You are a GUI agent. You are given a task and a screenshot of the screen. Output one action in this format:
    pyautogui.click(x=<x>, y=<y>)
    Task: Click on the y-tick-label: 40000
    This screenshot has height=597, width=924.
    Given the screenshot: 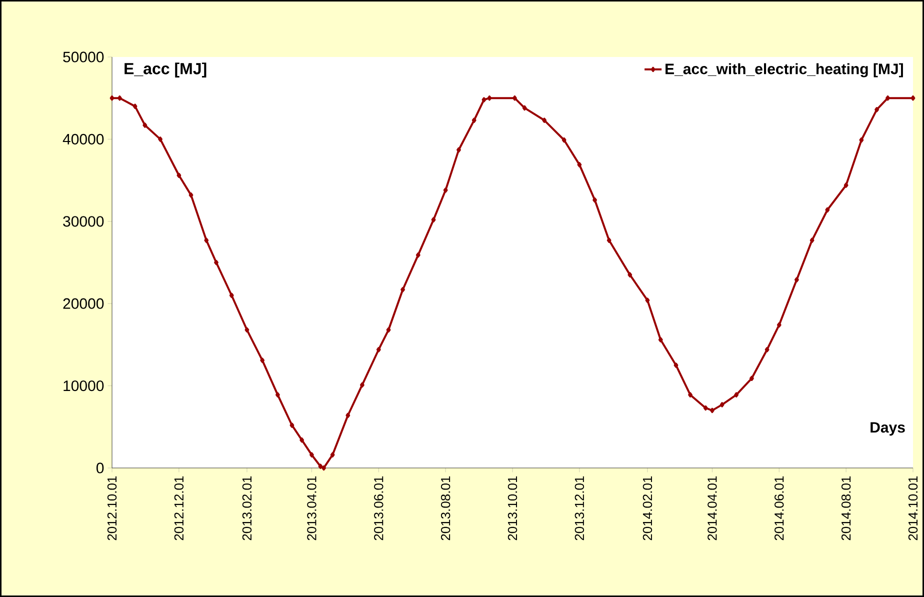 What is the action you would take?
    pyautogui.click(x=83, y=139)
    